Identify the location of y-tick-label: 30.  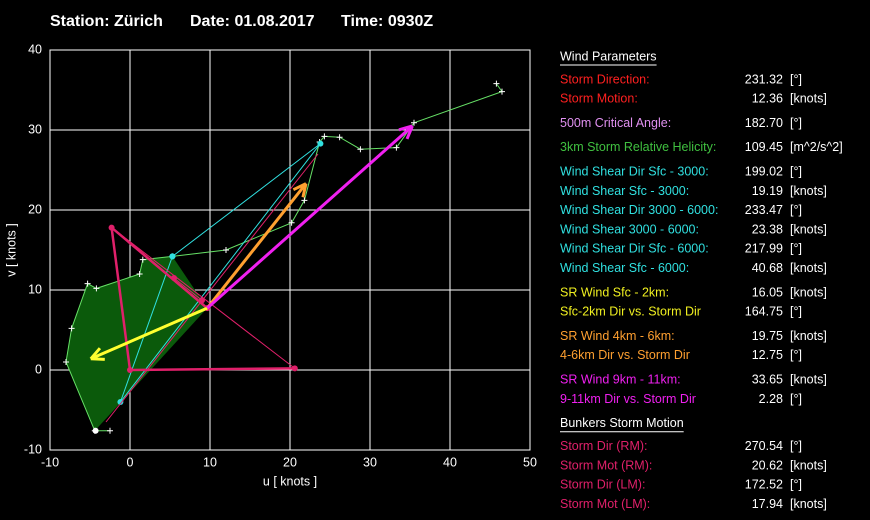
(35, 129).